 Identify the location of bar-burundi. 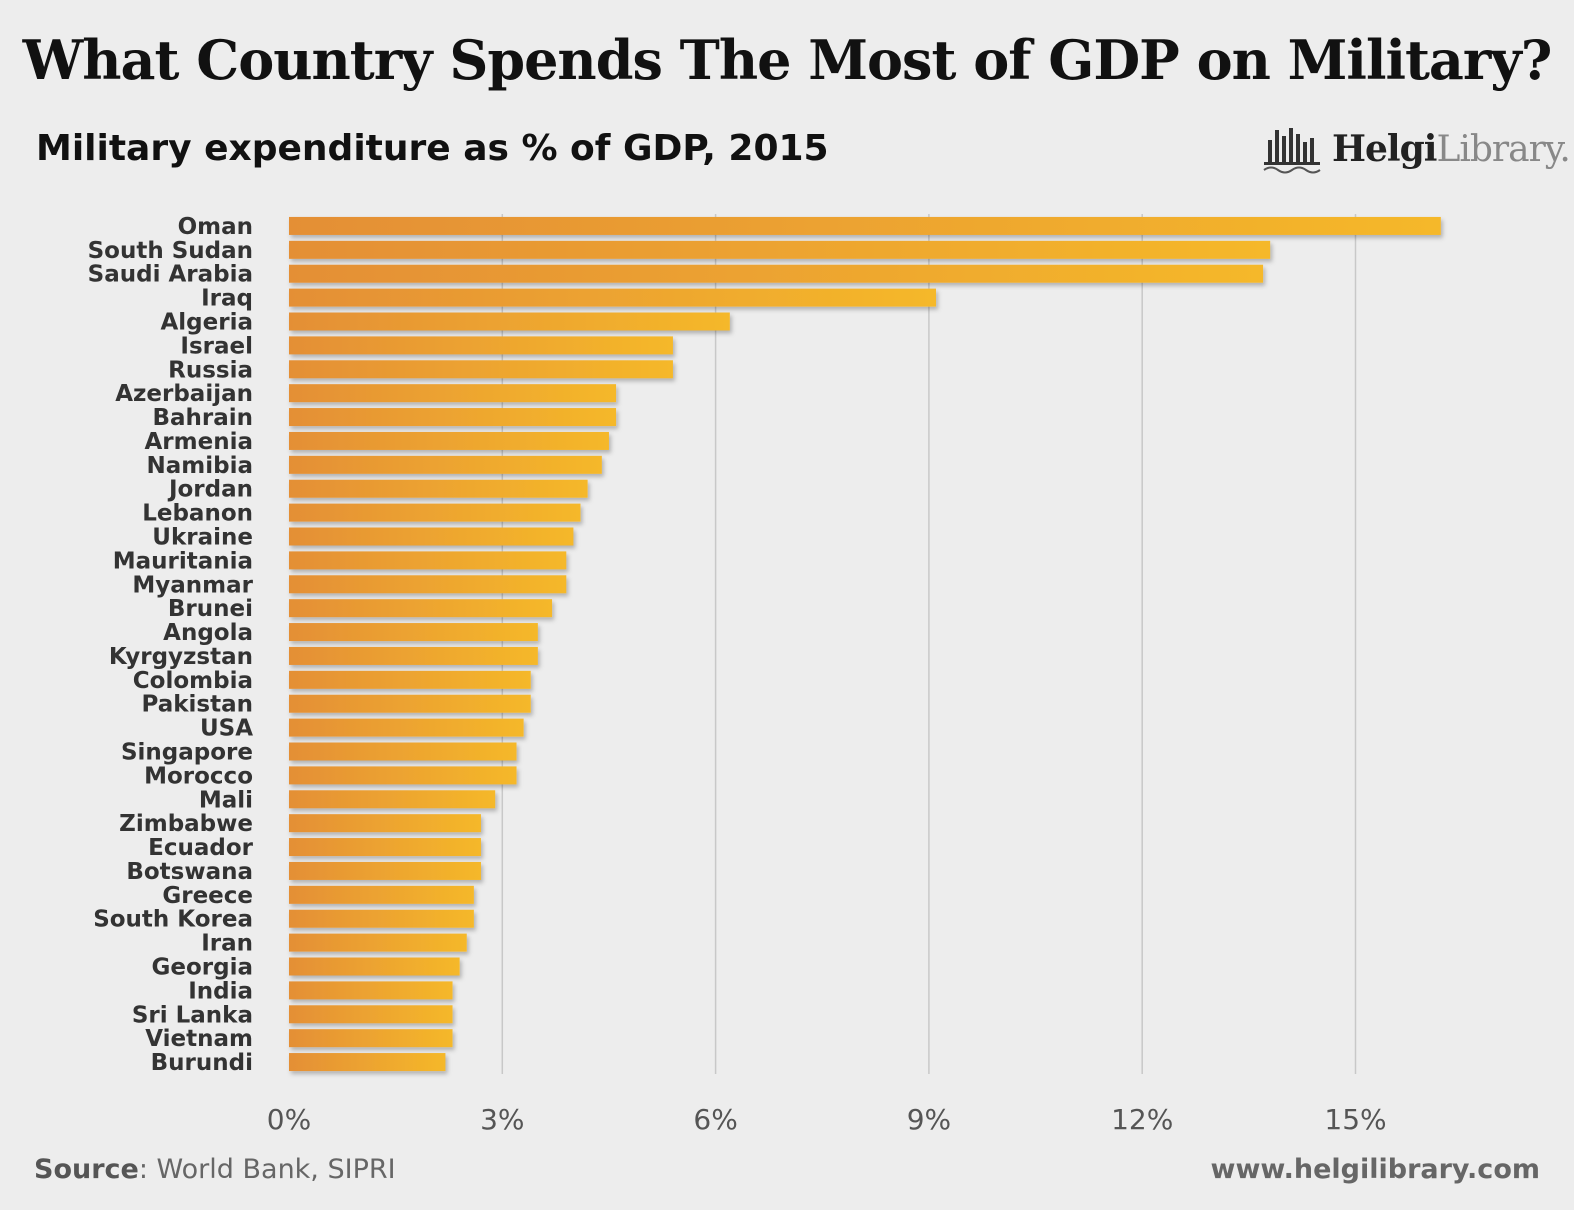
(367, 1062).